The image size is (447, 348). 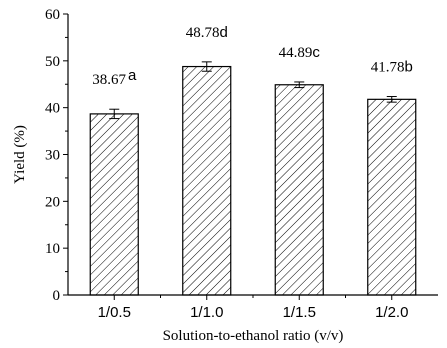 I want to click on y-ticks-layer: 0 10 20 30 40 50 60, so click(x=56, y=155).